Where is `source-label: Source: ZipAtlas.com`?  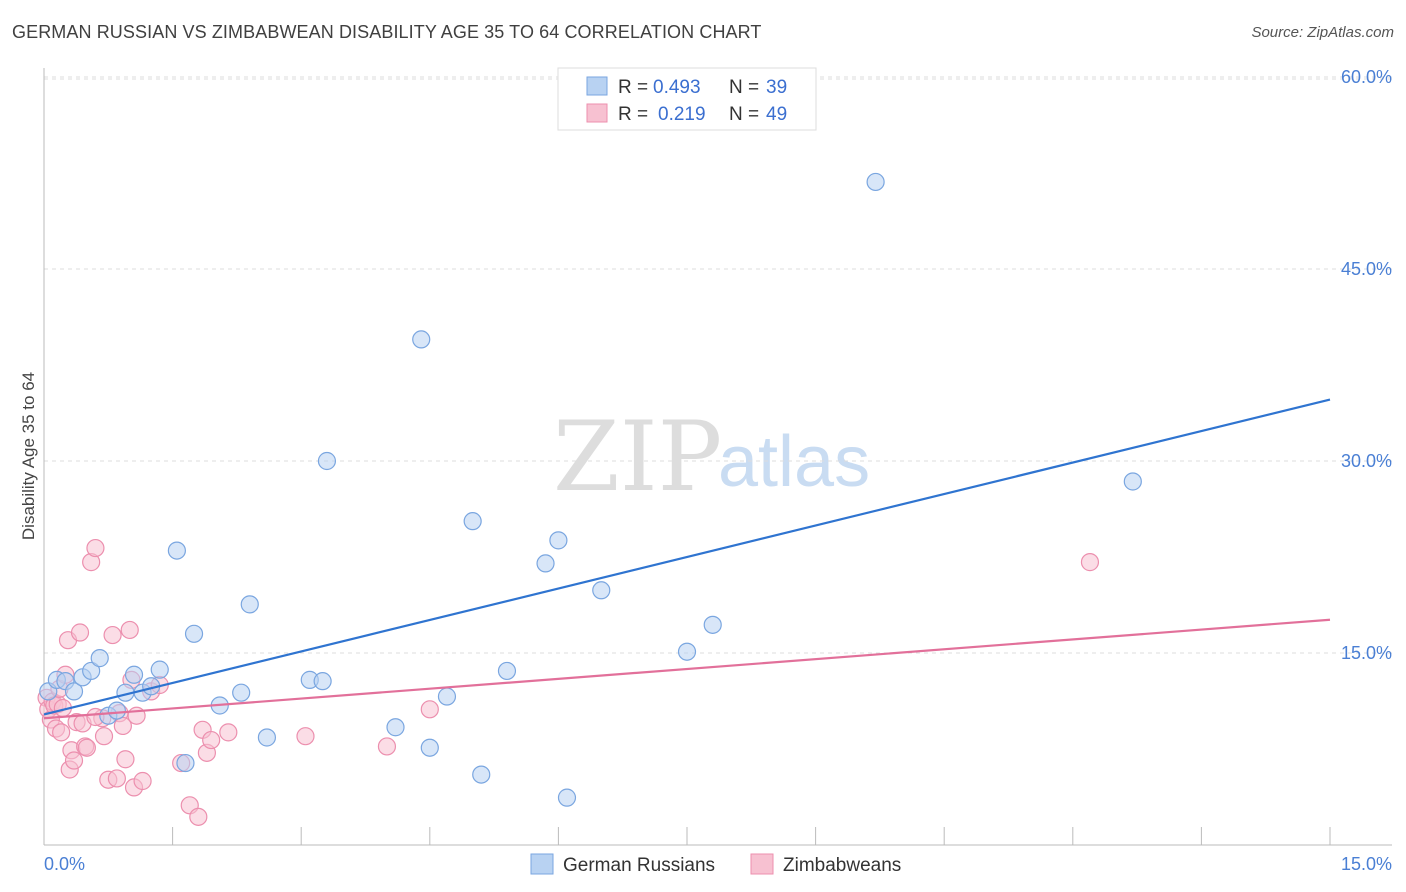 source-label: Source: ZipAtlas.com is located at coordinates (1322, 32).